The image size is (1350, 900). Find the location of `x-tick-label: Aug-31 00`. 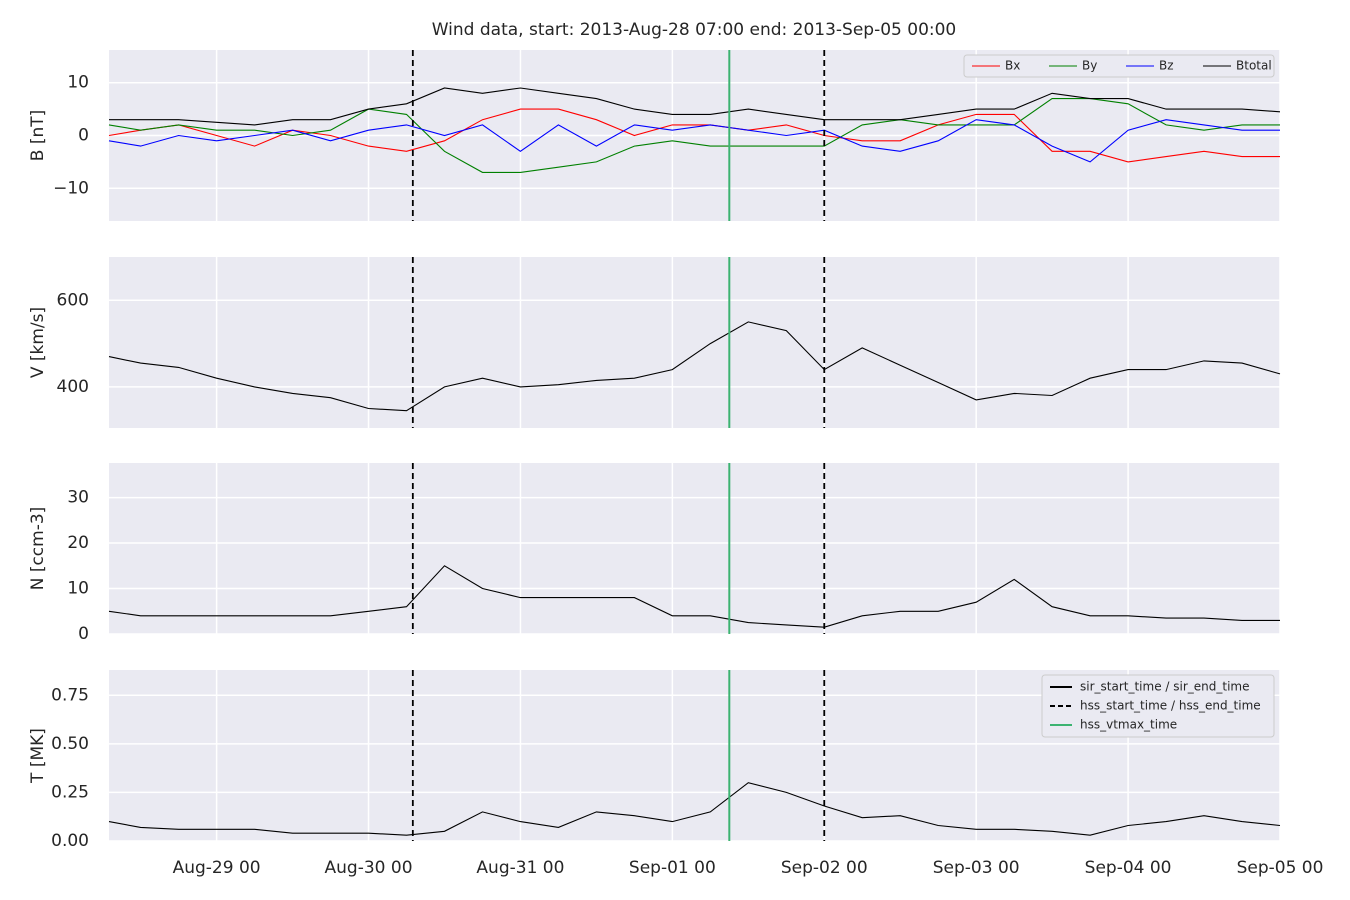

x-tick-label: Aug-31 00 is located at coordinates (520, 868).